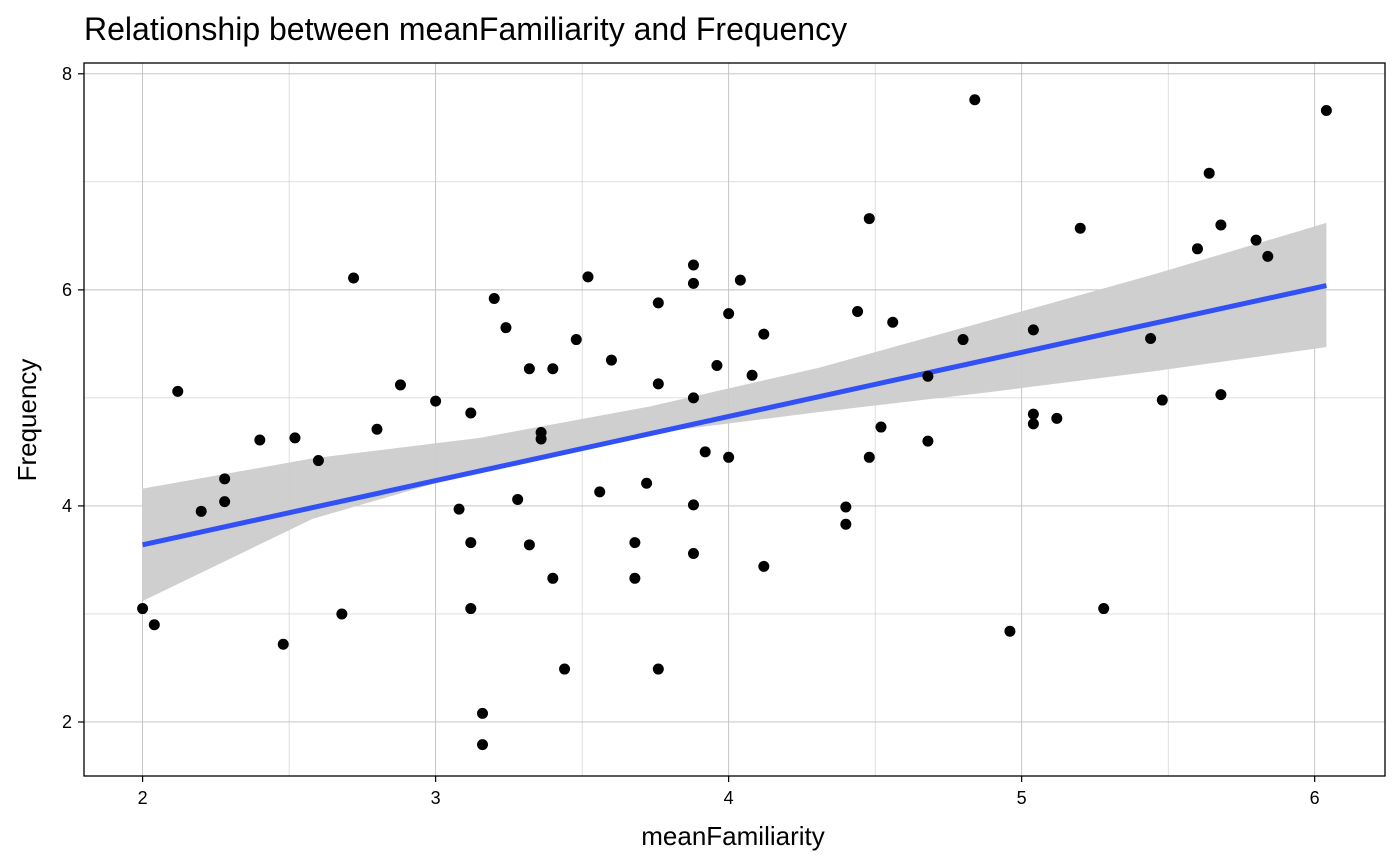  Describe the element at coordinates (67, 506) in the screenshot. I see `y-tick-label: 4` at that location.